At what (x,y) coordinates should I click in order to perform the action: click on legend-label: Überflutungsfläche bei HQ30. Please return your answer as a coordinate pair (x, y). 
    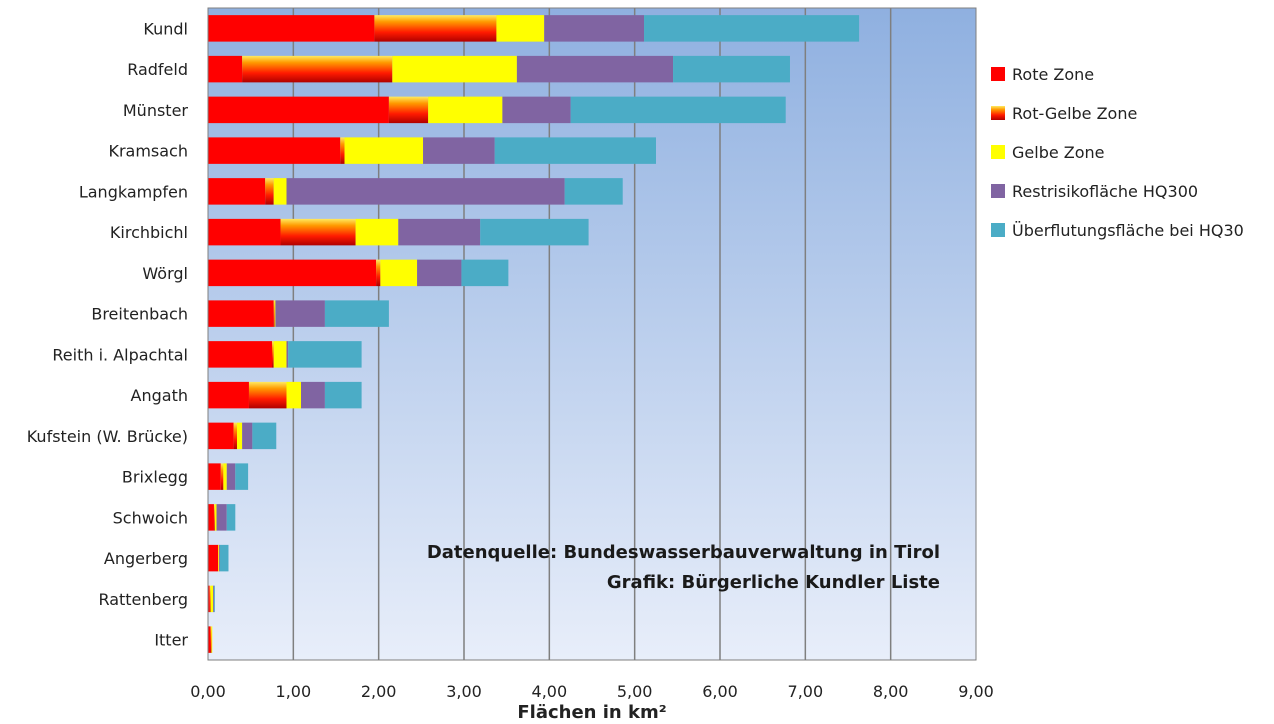
    Looking at the image, I should click on (1128, 230).